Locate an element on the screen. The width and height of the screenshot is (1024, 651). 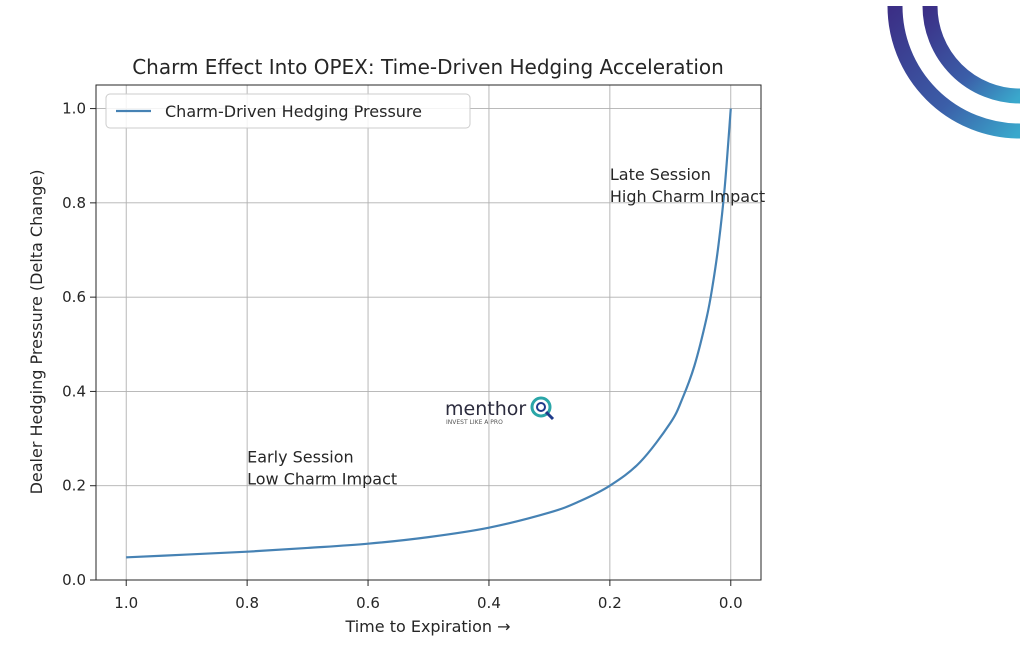
watermark-brand: menthor is located at coordinates (485, 409).